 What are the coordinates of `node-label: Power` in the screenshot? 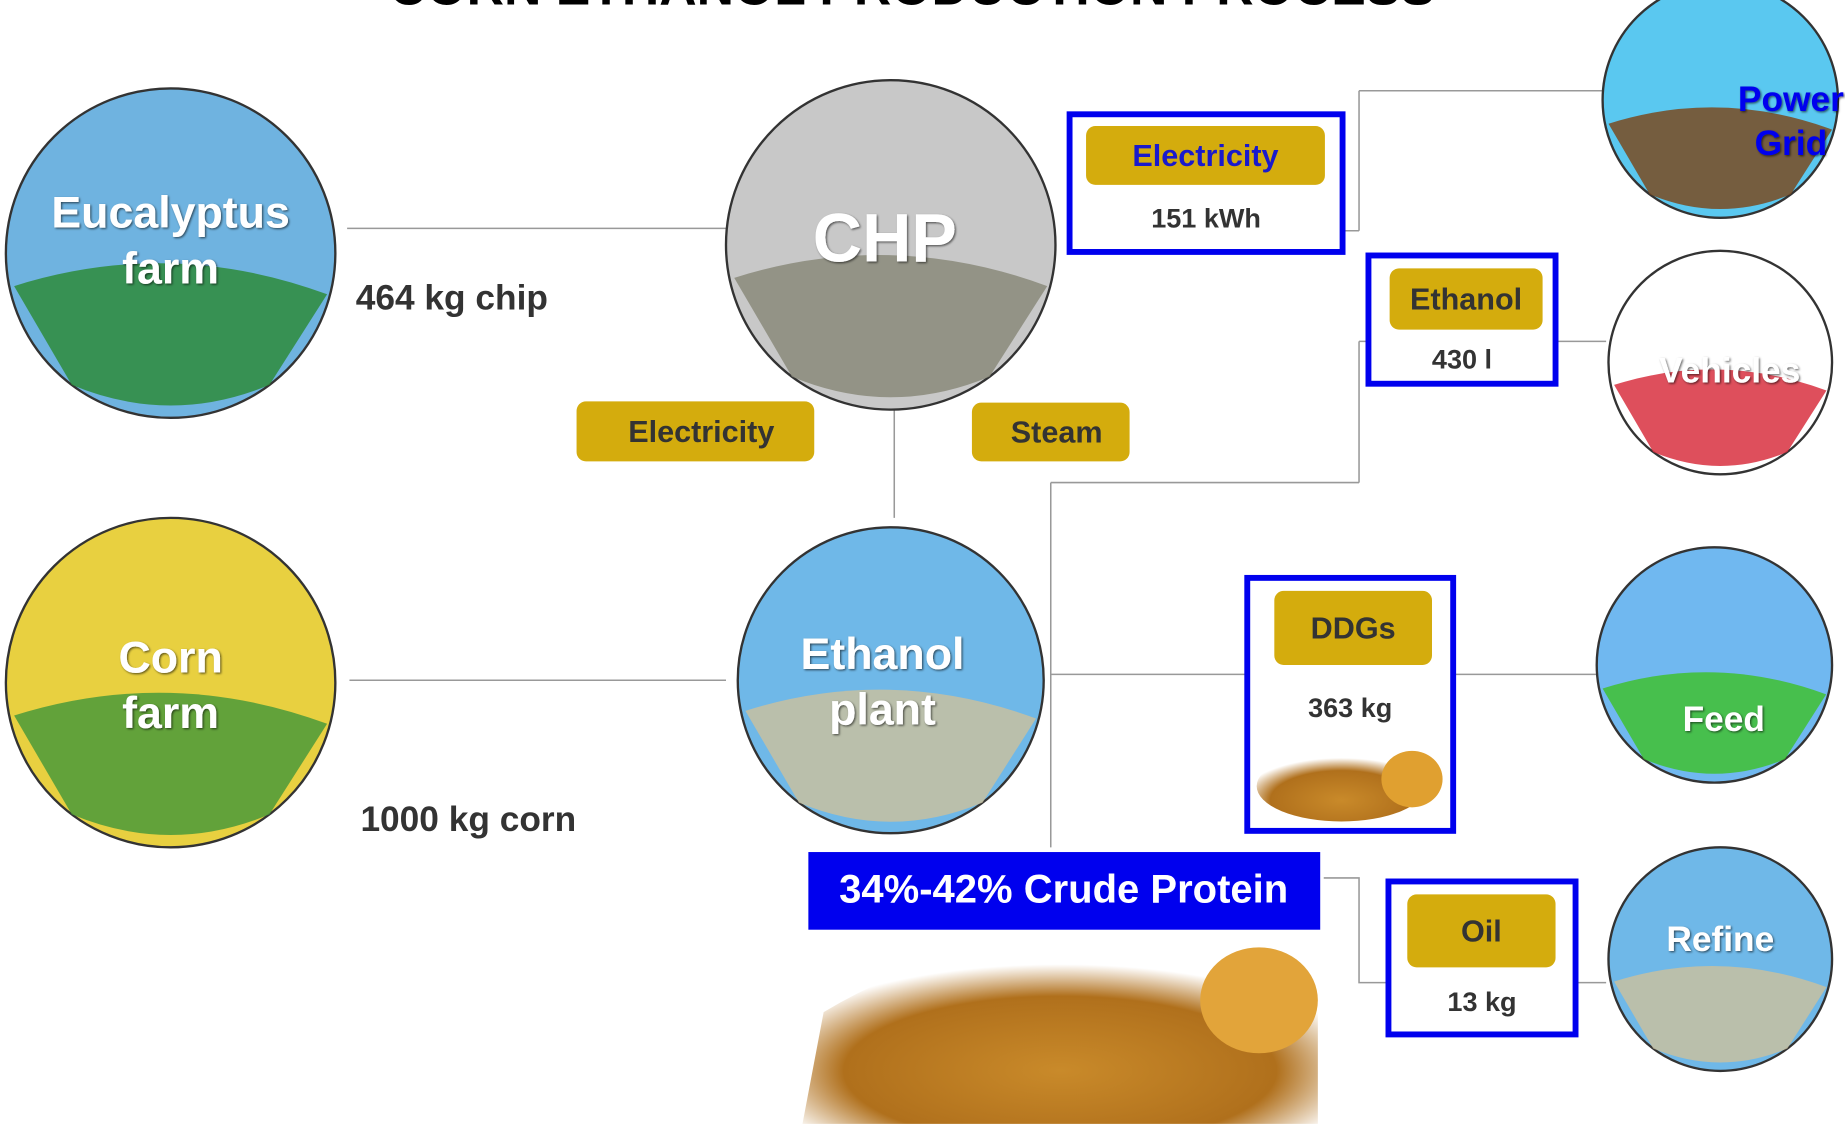 It's located at (1791, 99).